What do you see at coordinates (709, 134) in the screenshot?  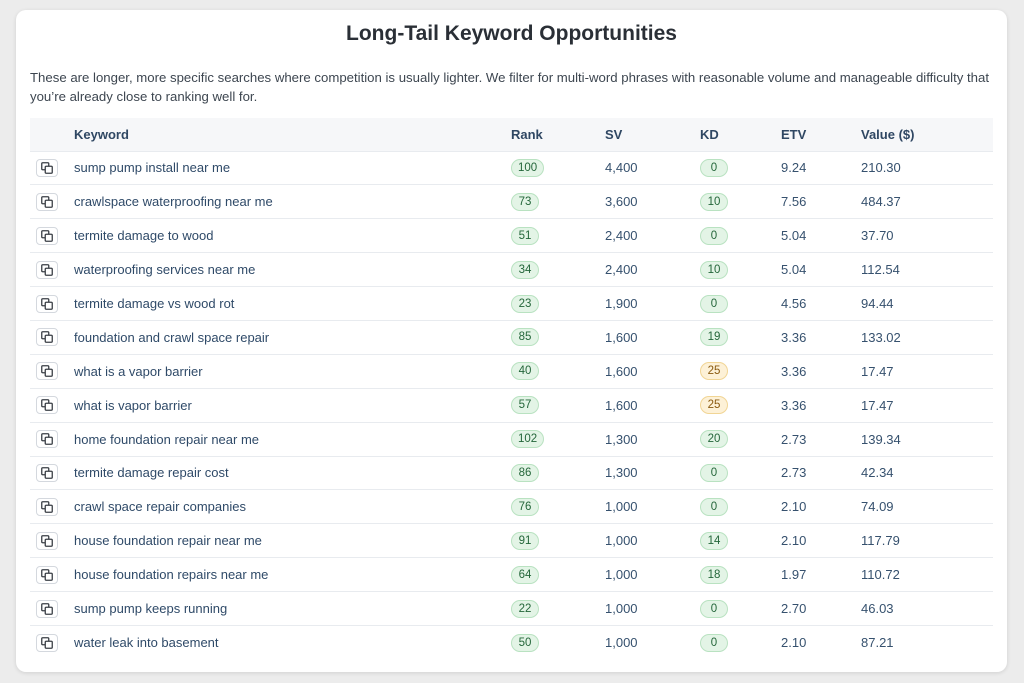 I see `header-kd: KD` at bounding box center [709, 134].